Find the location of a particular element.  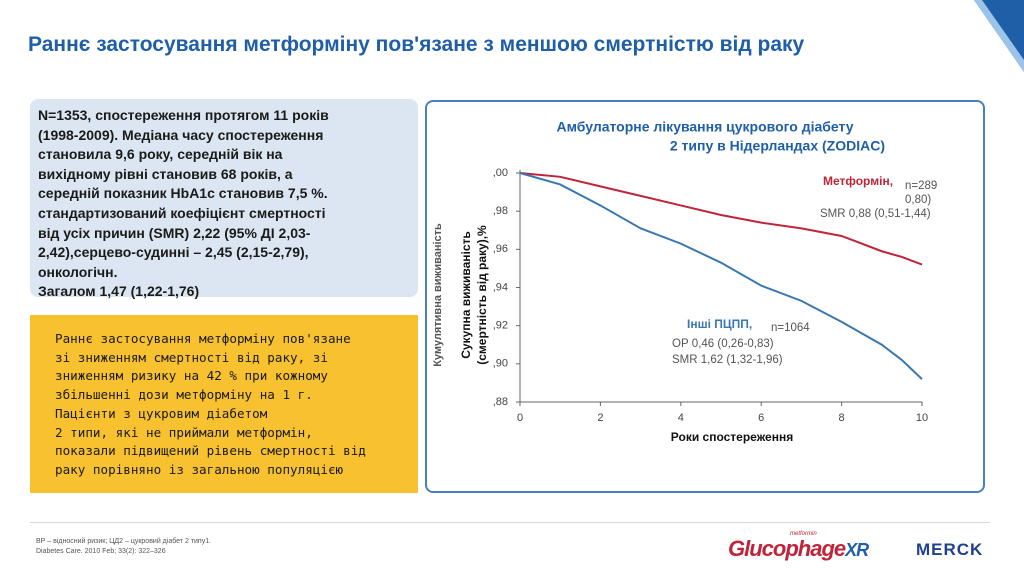

info-line: середній показник HbA1c становив 7,5 %. is located at coordinates (183, 193).